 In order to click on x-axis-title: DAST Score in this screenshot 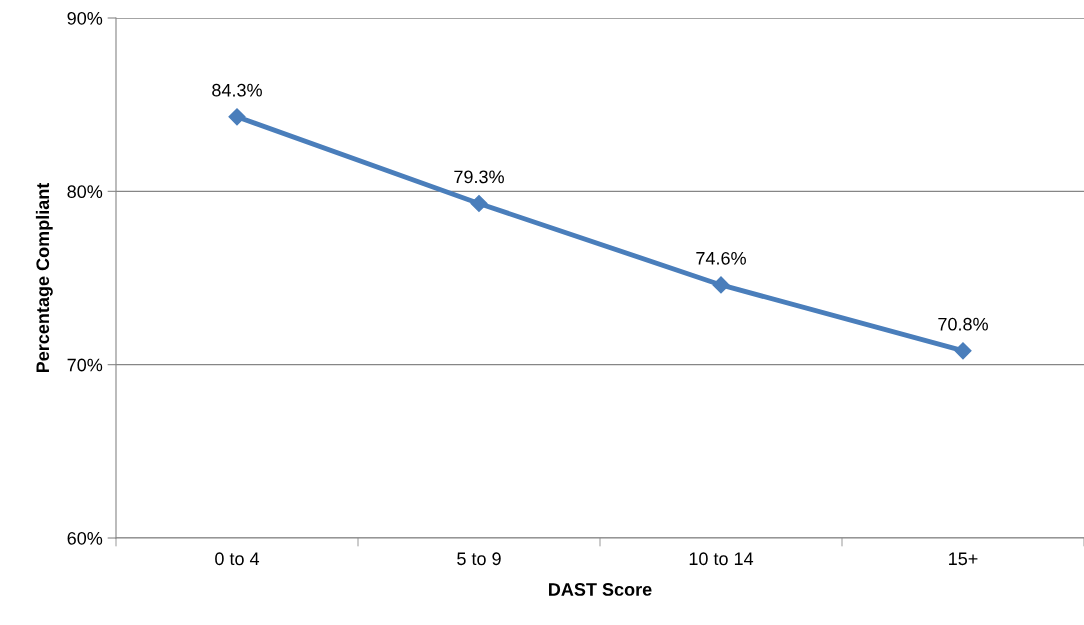, I will do `click(600, 589)`.